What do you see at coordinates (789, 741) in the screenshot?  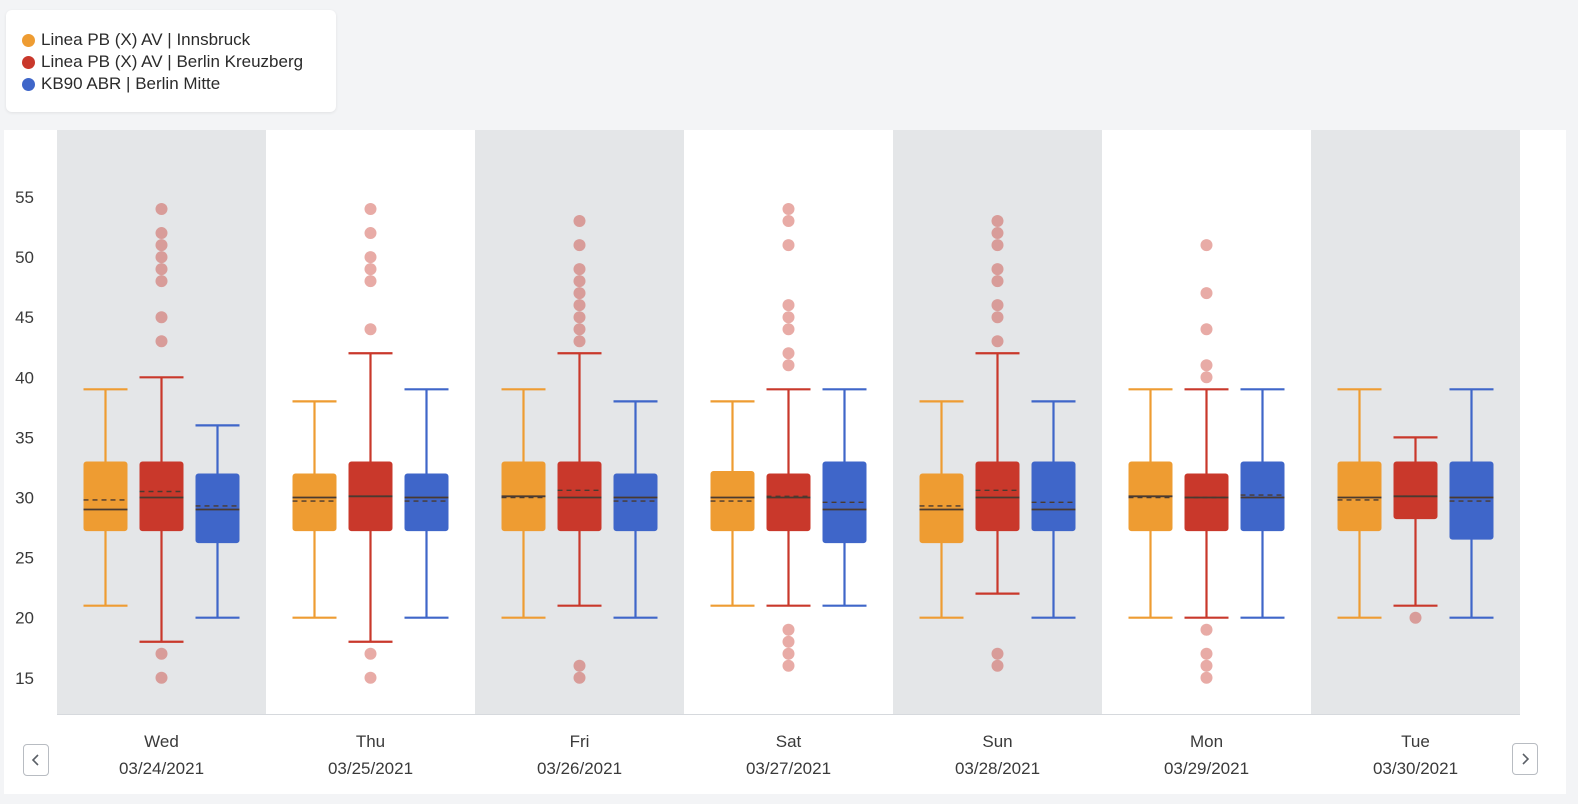 I see `x-tick-day-label: Sat` at bounding box center [789, 741].